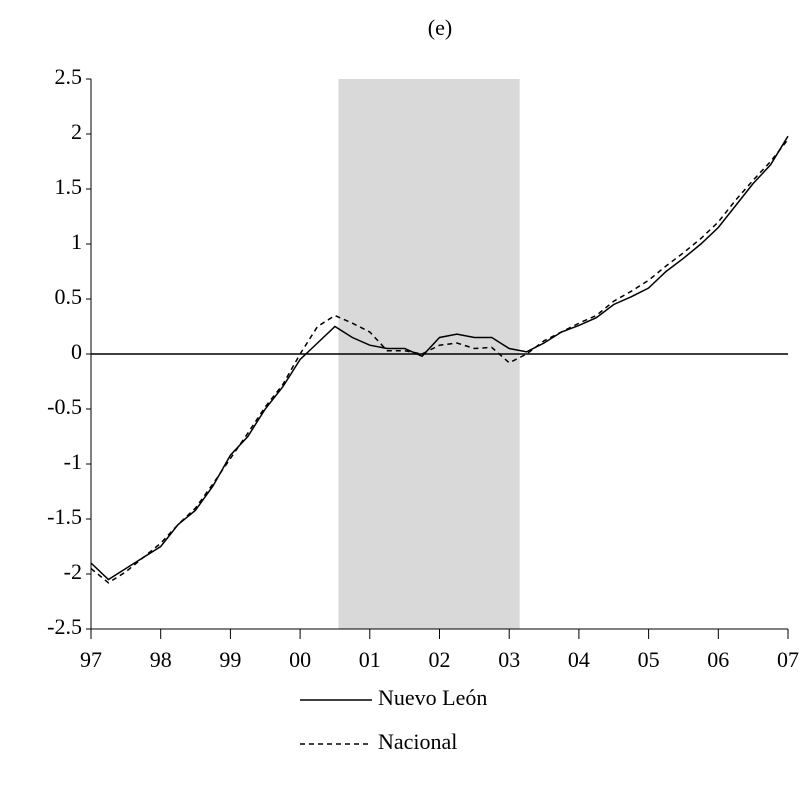 Image resolution: width=809 pixels, height=808 pixels. What do you see at coordinates (300, 659) in the screenshot?
I see `x-tick-label: 00` at bounding box center [300, 659].